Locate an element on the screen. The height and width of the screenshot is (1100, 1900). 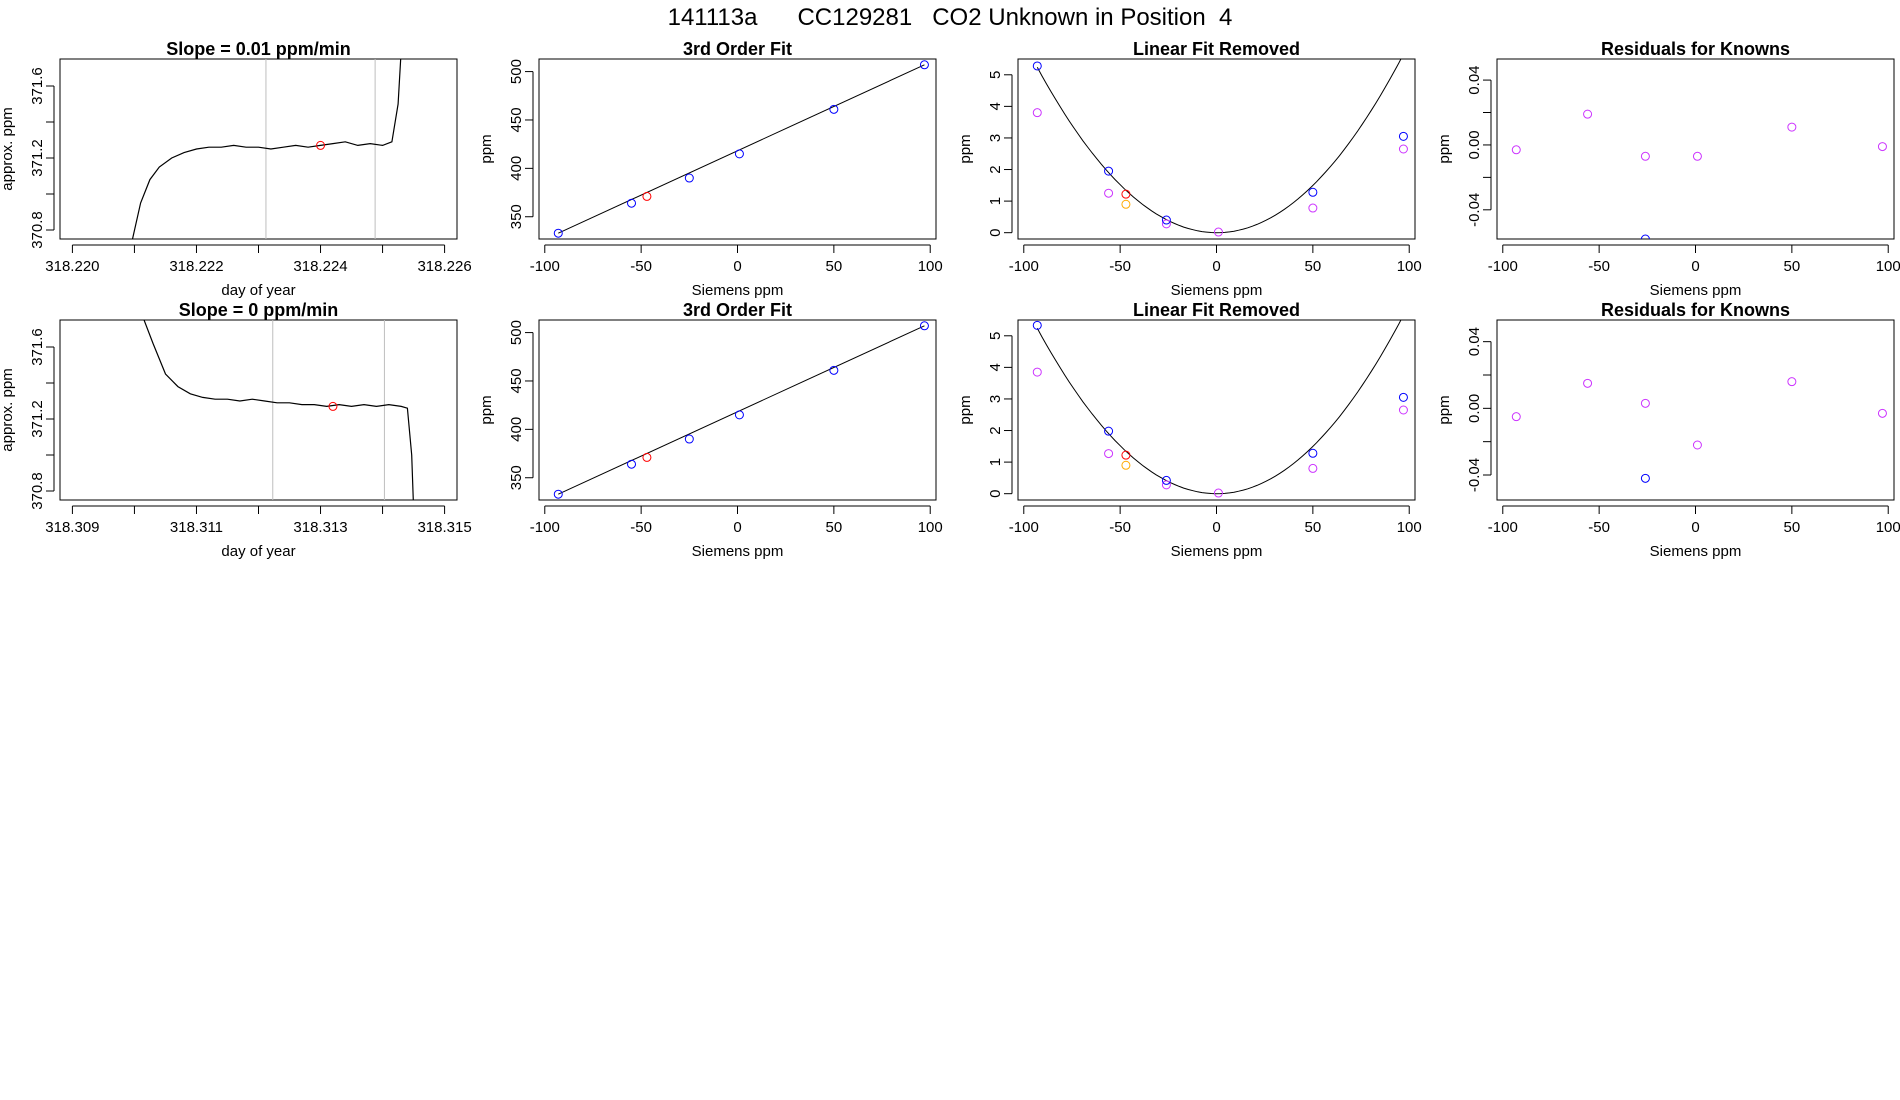
x-tick-label: 318.315 is located at coordinates (444, 527).